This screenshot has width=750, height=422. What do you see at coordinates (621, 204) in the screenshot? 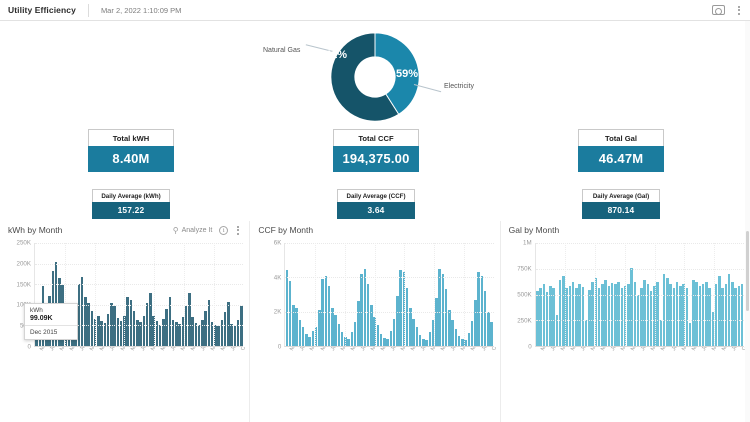
I see `kpi-card-daily-average-gal: Daily Average (Gal) 870.14` at bounding box center [621, 204].